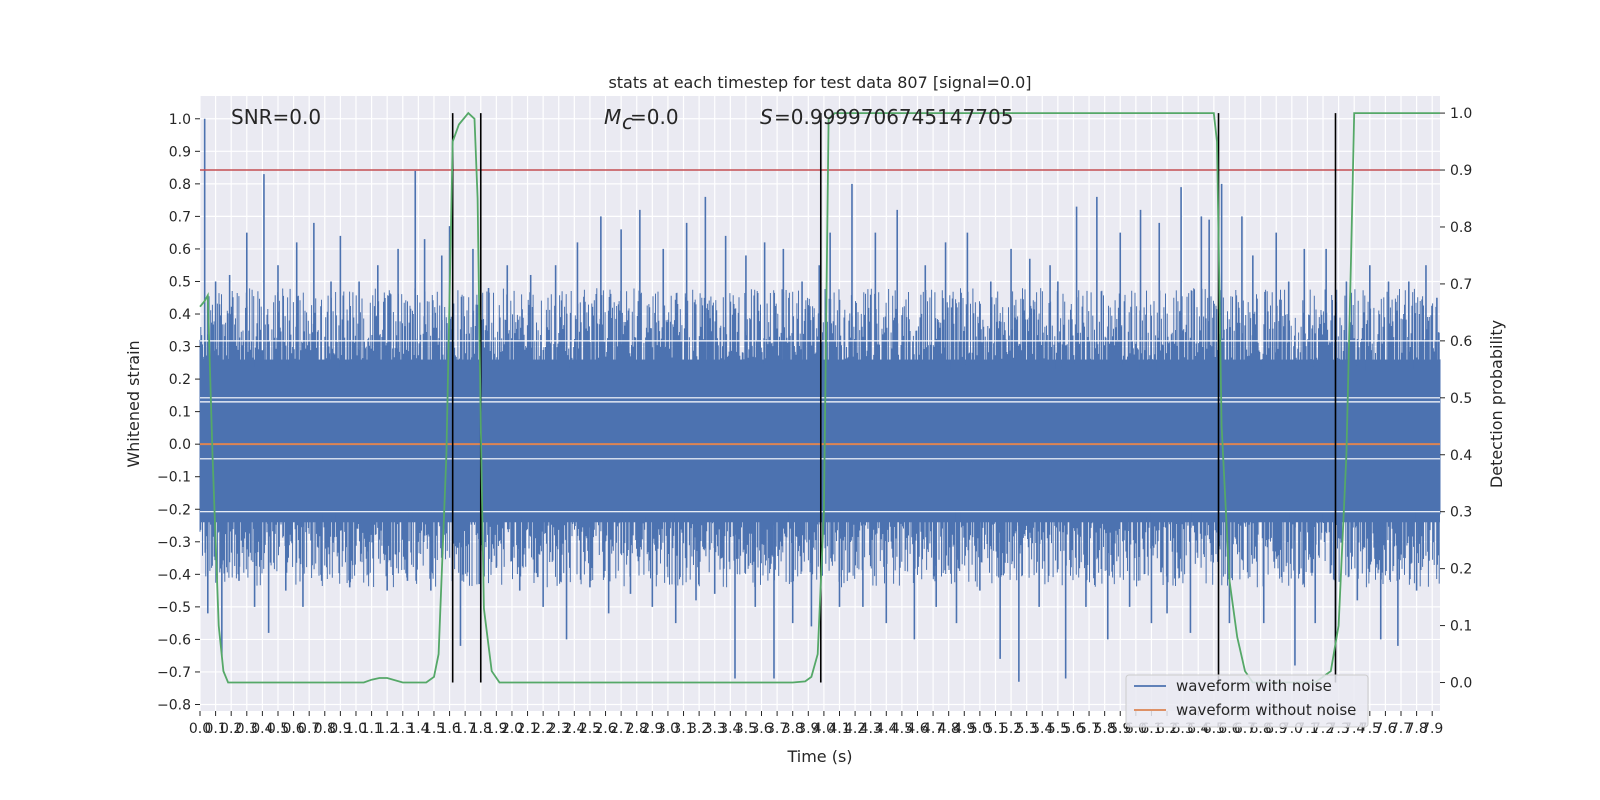 This screenshot has height=800, width=1600. What do you see at coordinates (1461, 228) in the screenshot?
I see `y2-tick-label-8: 0.8` at bounding box center [1461, 228].